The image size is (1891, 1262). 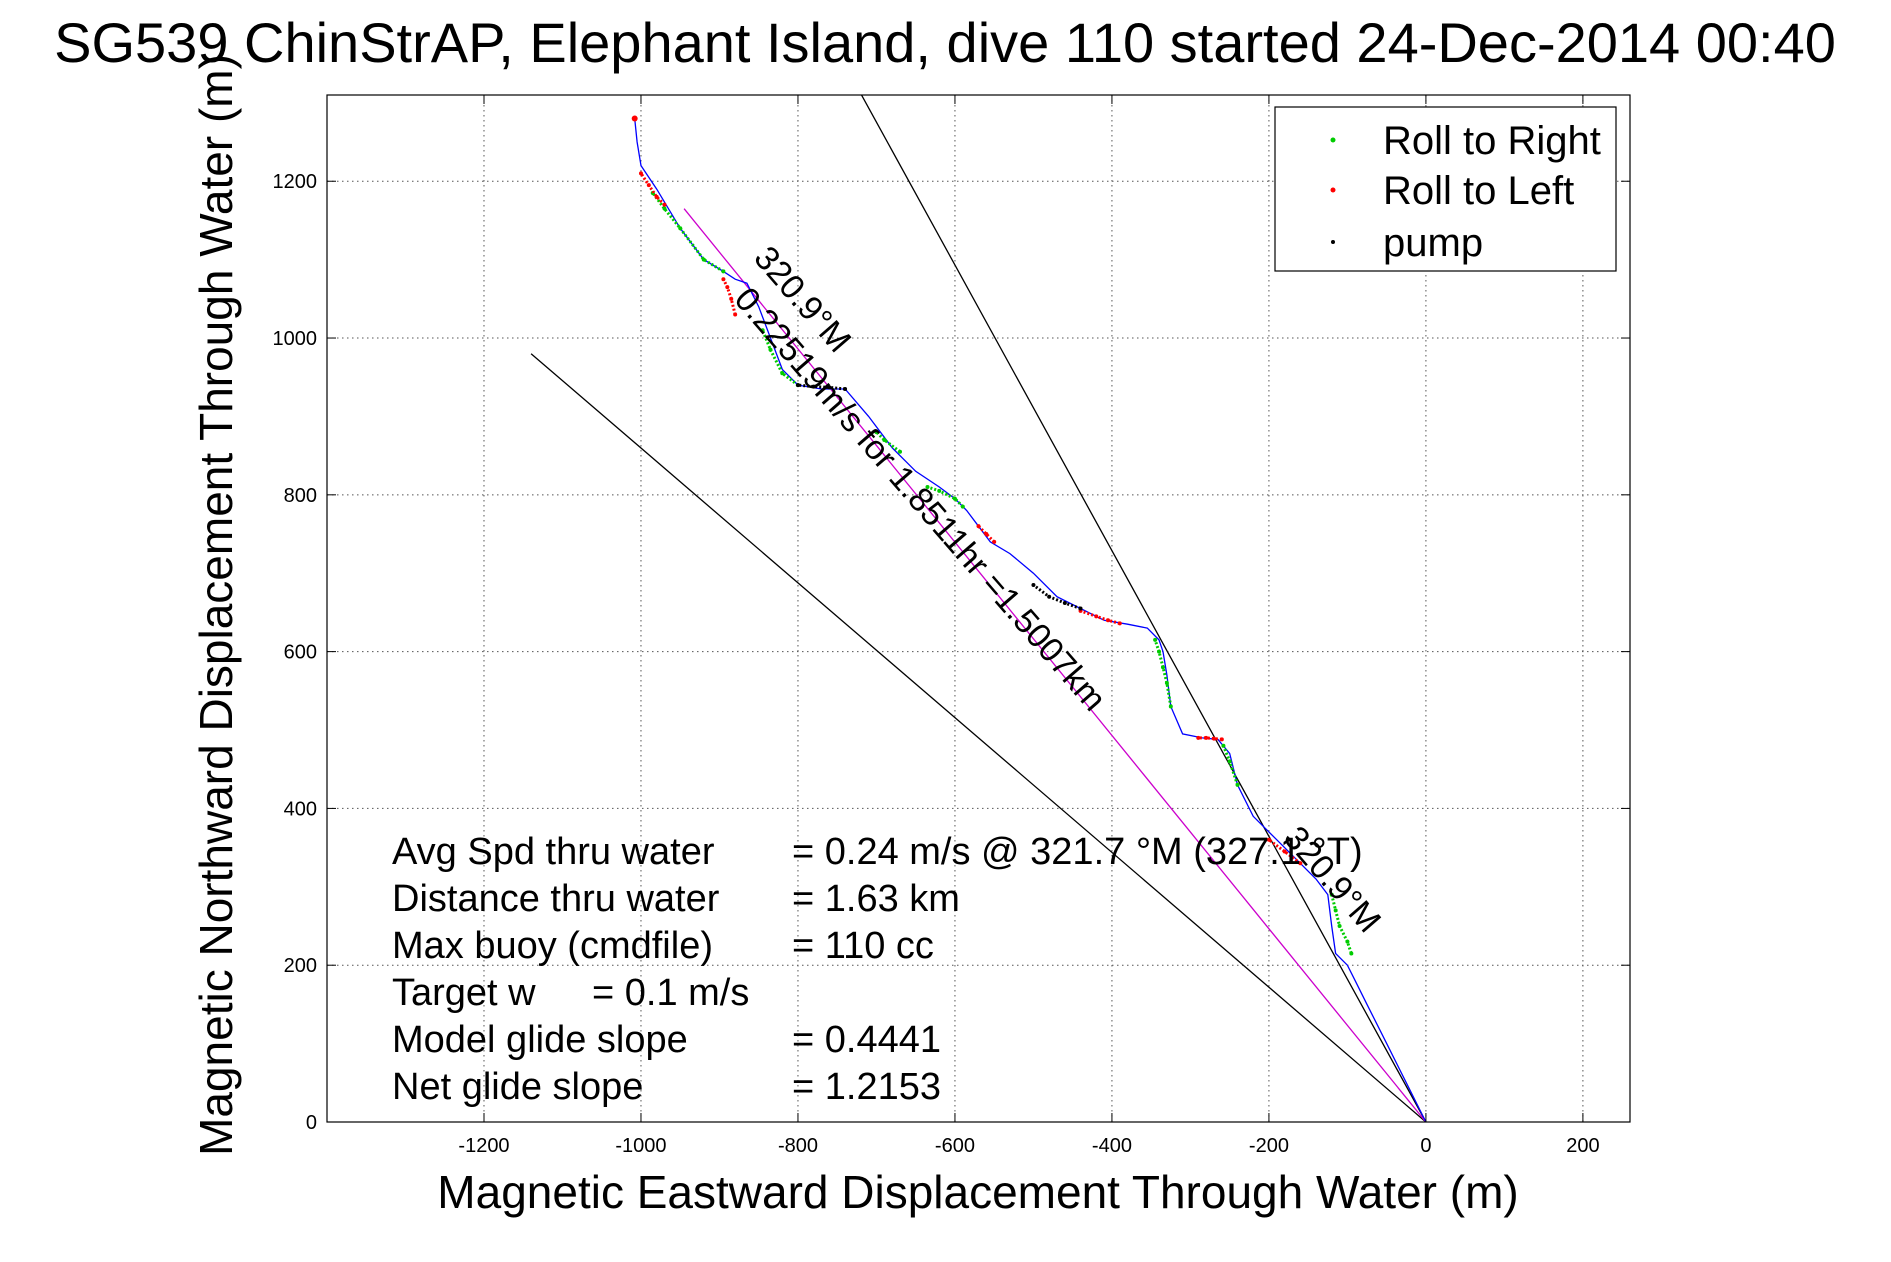 What do you see at coordinates (1077, 852) in the screenshot?
I see `stat-value-avg-speed: = 0.24 m/s @ 321.7 °M (327.1 °T)` at bounding box center [1077, 852].